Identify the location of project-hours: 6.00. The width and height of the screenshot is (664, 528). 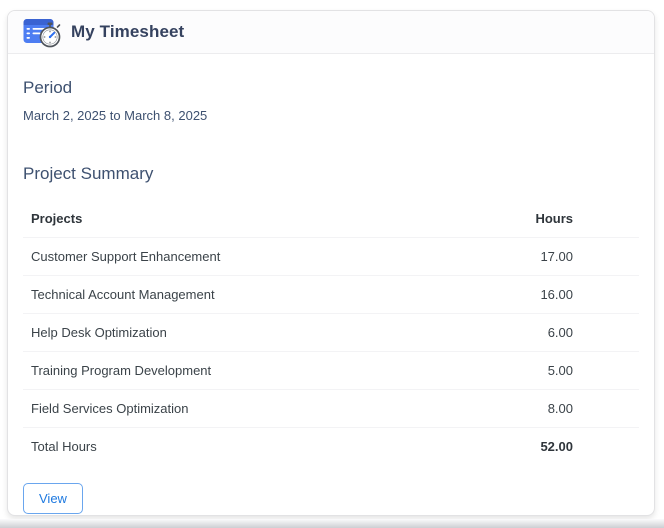
(537, 332).